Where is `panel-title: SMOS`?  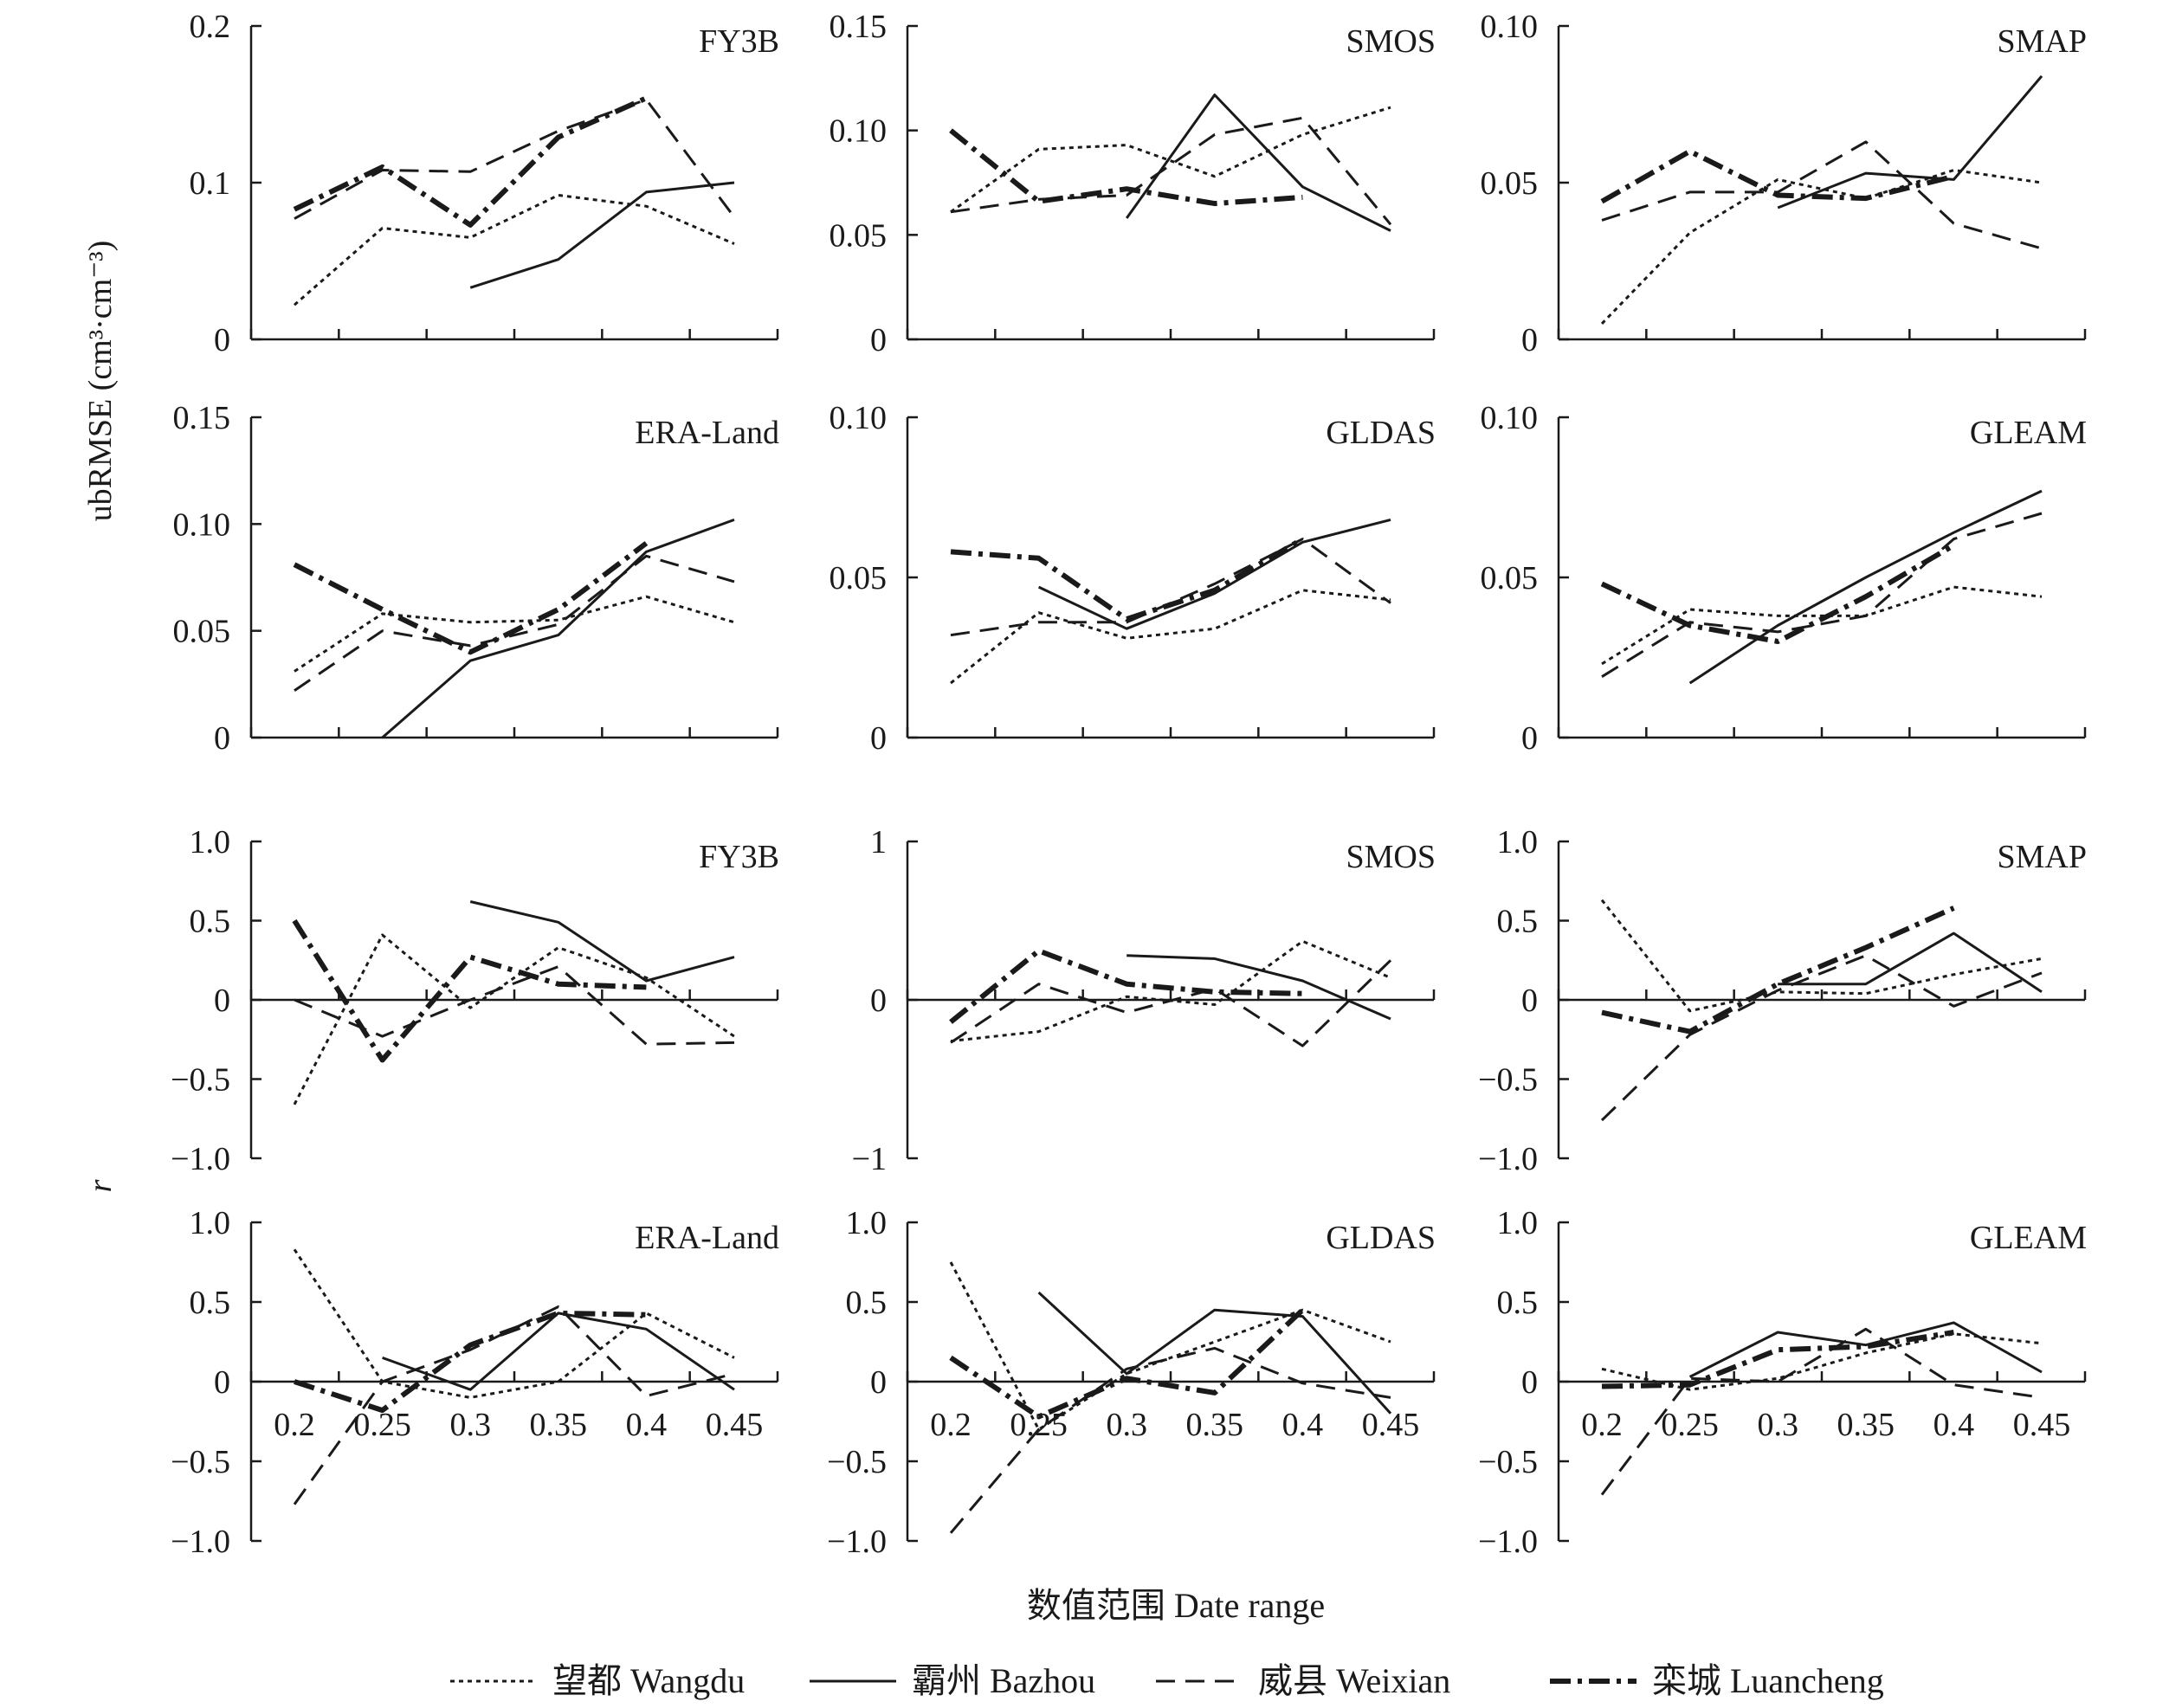
panel-title: SMOS is located at coordinates (1391, 41).